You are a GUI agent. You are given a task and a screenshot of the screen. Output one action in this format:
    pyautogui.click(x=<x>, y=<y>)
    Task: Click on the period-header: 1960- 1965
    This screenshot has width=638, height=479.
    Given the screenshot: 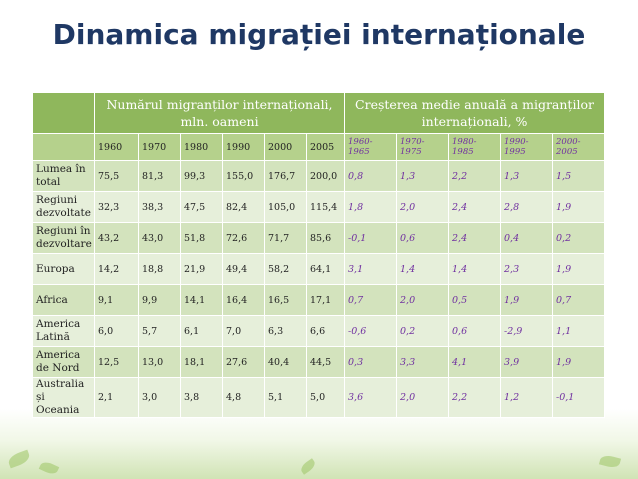 What is the action you would take?
    pyautogui.click(x=370, y=147)
    